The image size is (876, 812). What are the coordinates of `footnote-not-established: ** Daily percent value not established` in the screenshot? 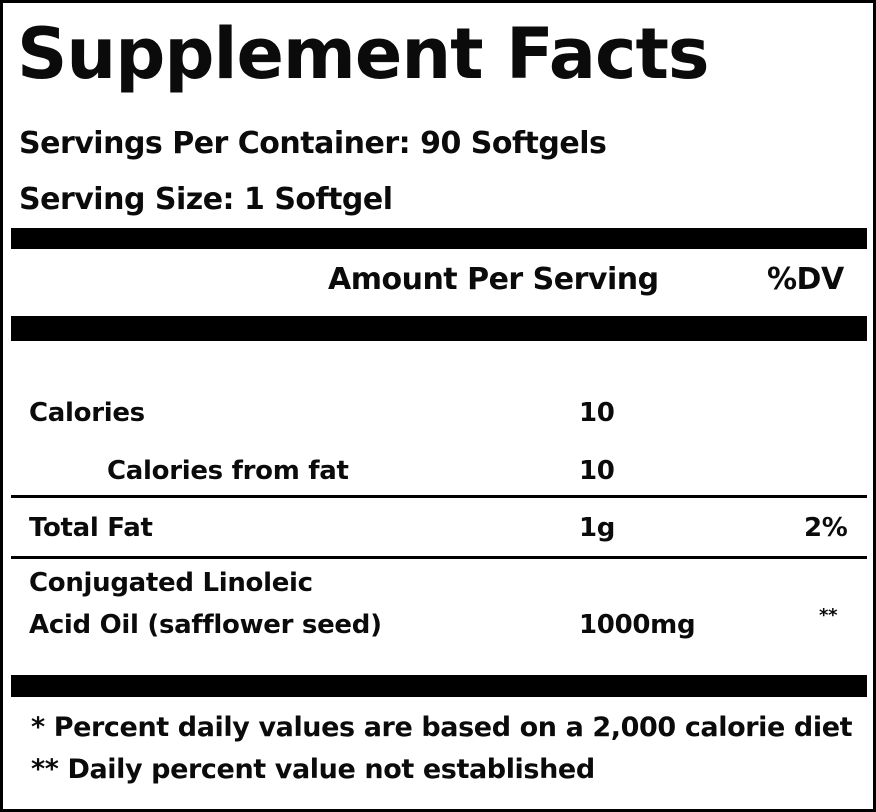 It's located at (313, 769).